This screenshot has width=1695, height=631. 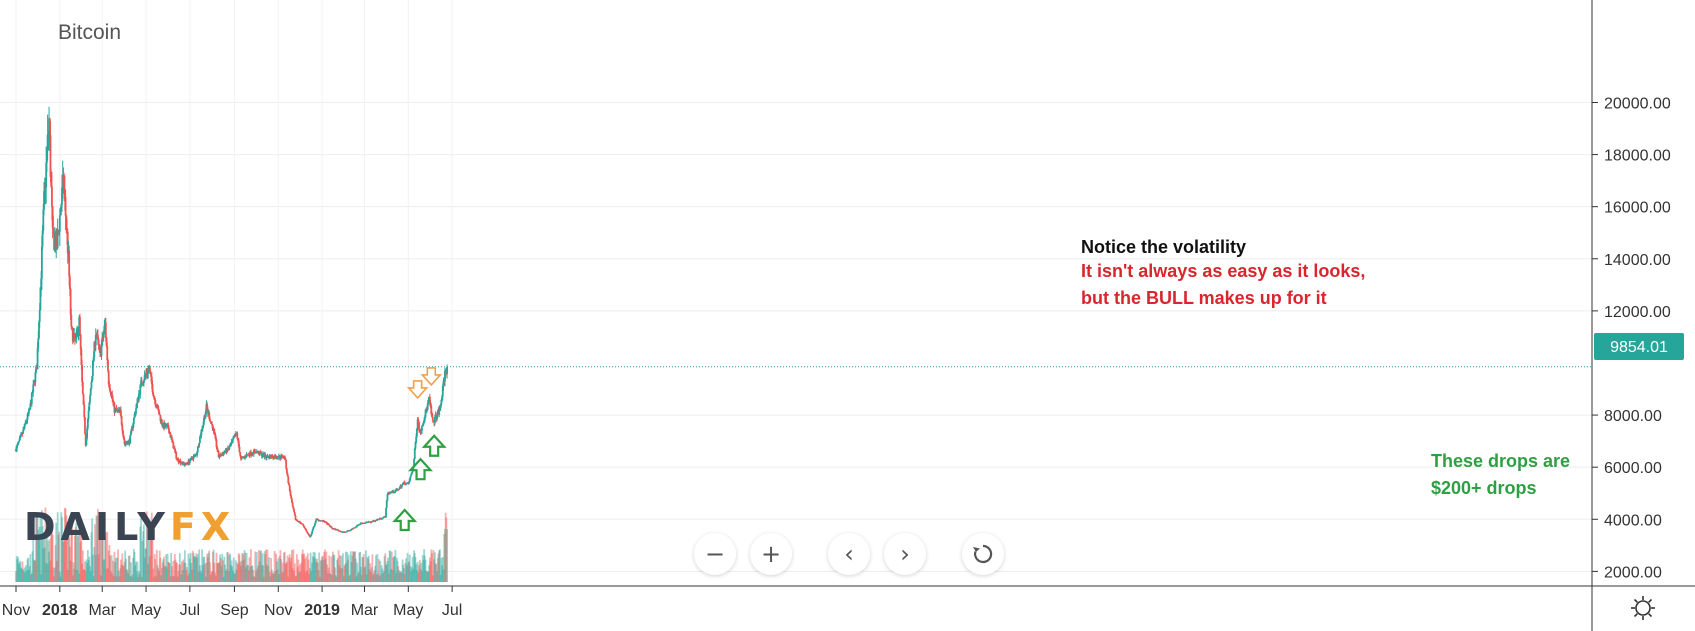 I want to click on up-arrow-marker, so click(x=434, y=445).